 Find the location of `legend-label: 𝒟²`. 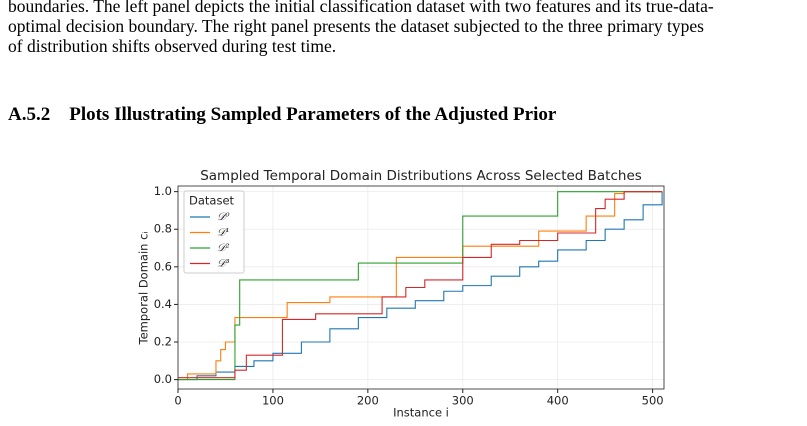

legend-label: 𝒟² is located at coordinates (223, 248).